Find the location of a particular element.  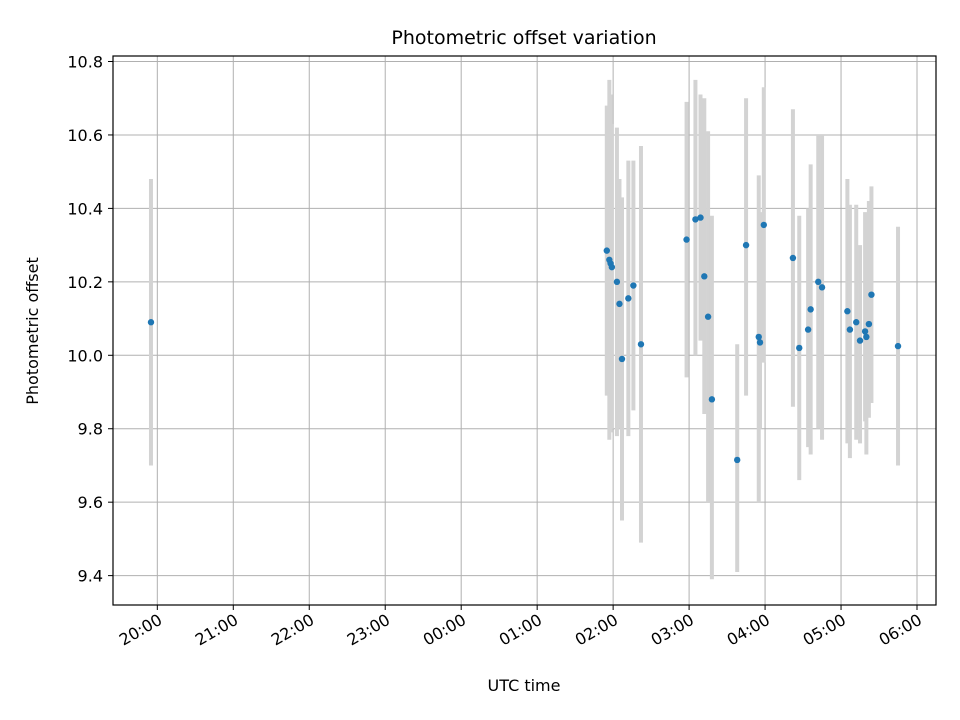

x-tick-label: 05:00 is located at coordinates (824, 630).